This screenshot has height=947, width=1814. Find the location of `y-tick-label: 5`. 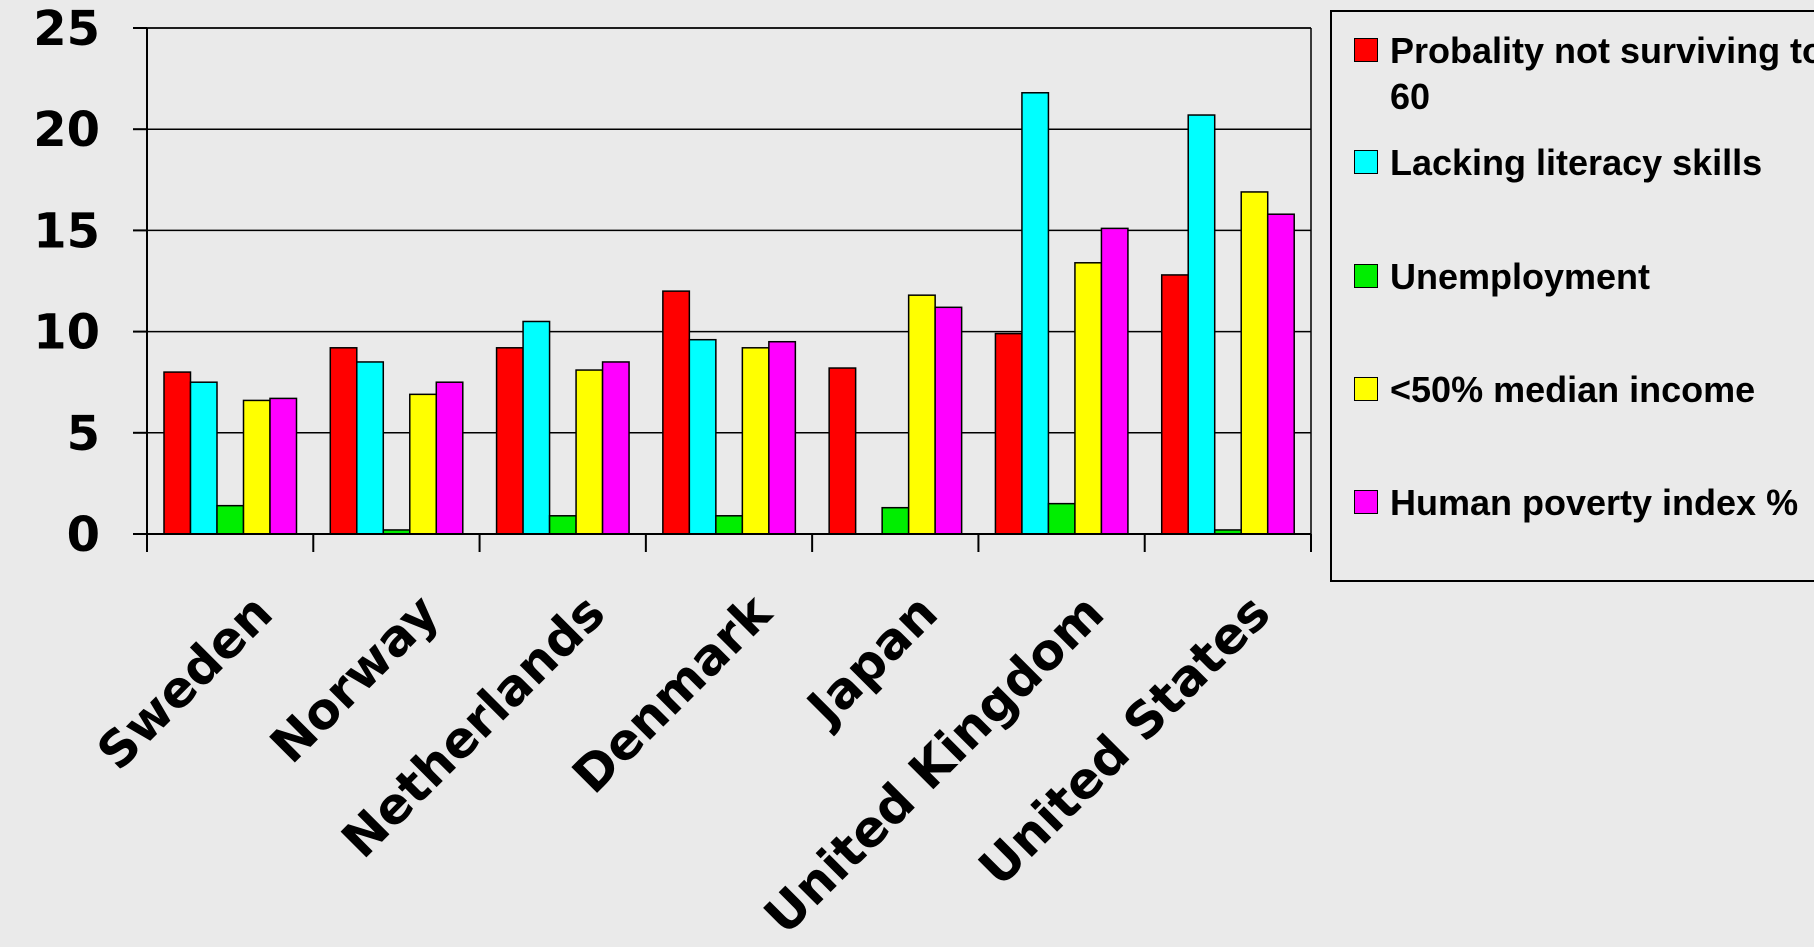

y-tick-label: 5 is located at coordinates (83, 434).